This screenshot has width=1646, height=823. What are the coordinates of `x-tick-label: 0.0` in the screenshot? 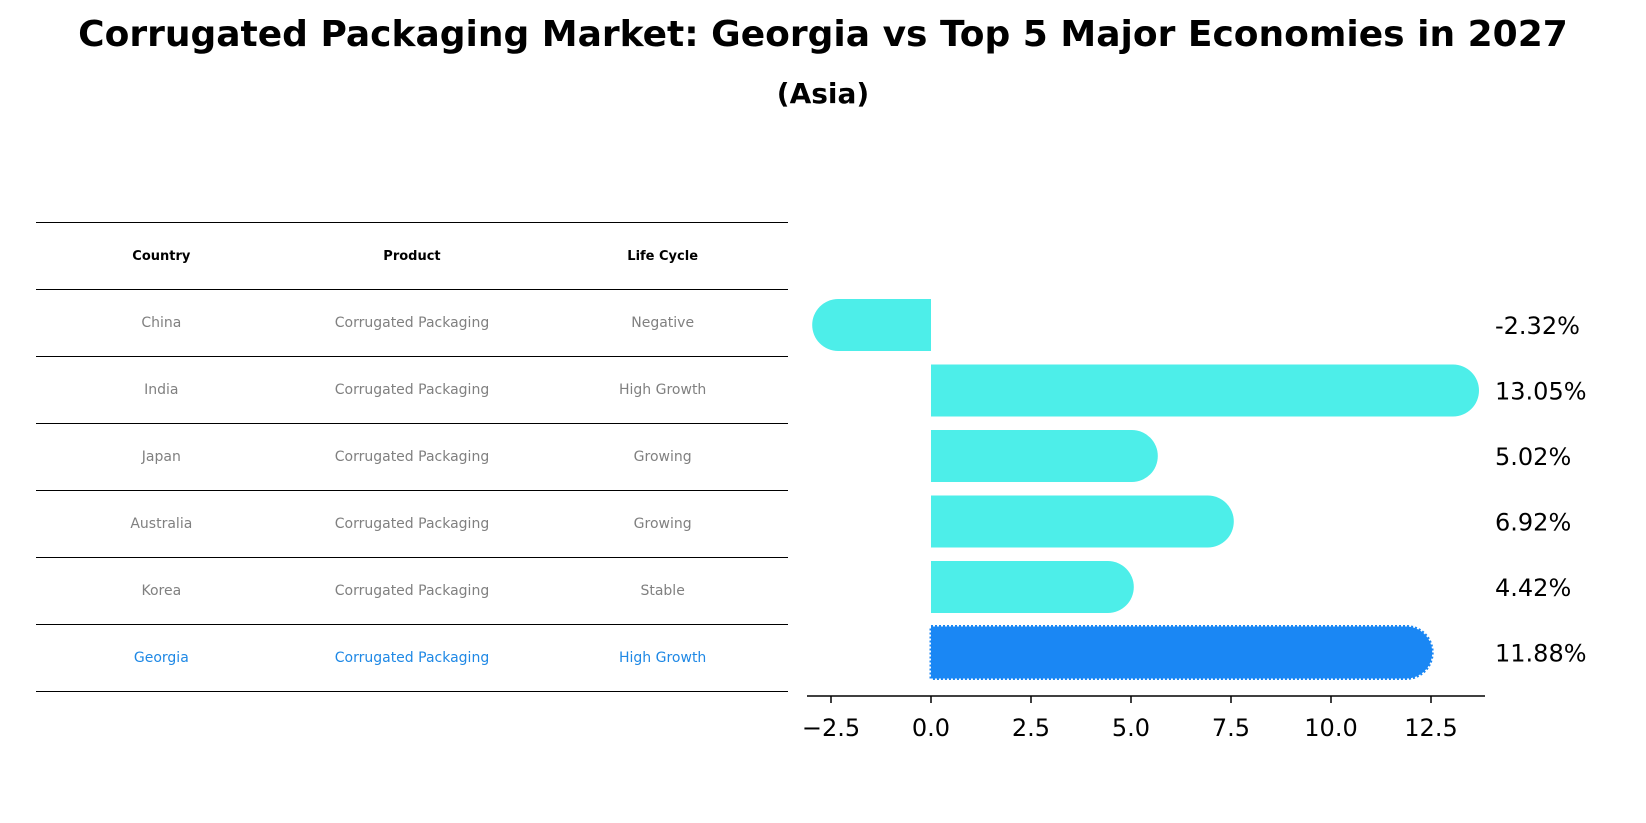 It's located at (931, 728).